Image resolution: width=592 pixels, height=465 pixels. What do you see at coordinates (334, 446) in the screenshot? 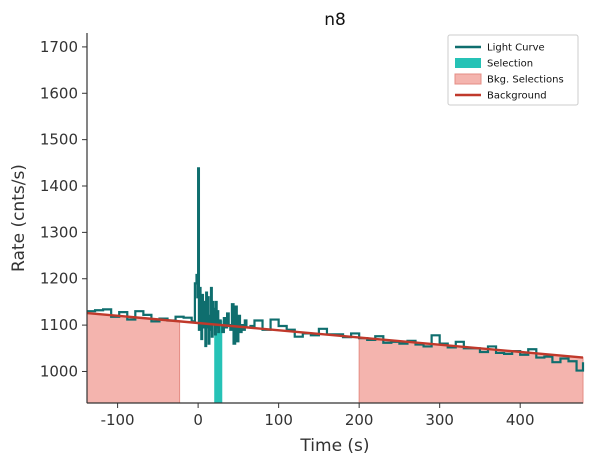
I see `x-axis-label: Time (s)` at bounding box center [334, 446].